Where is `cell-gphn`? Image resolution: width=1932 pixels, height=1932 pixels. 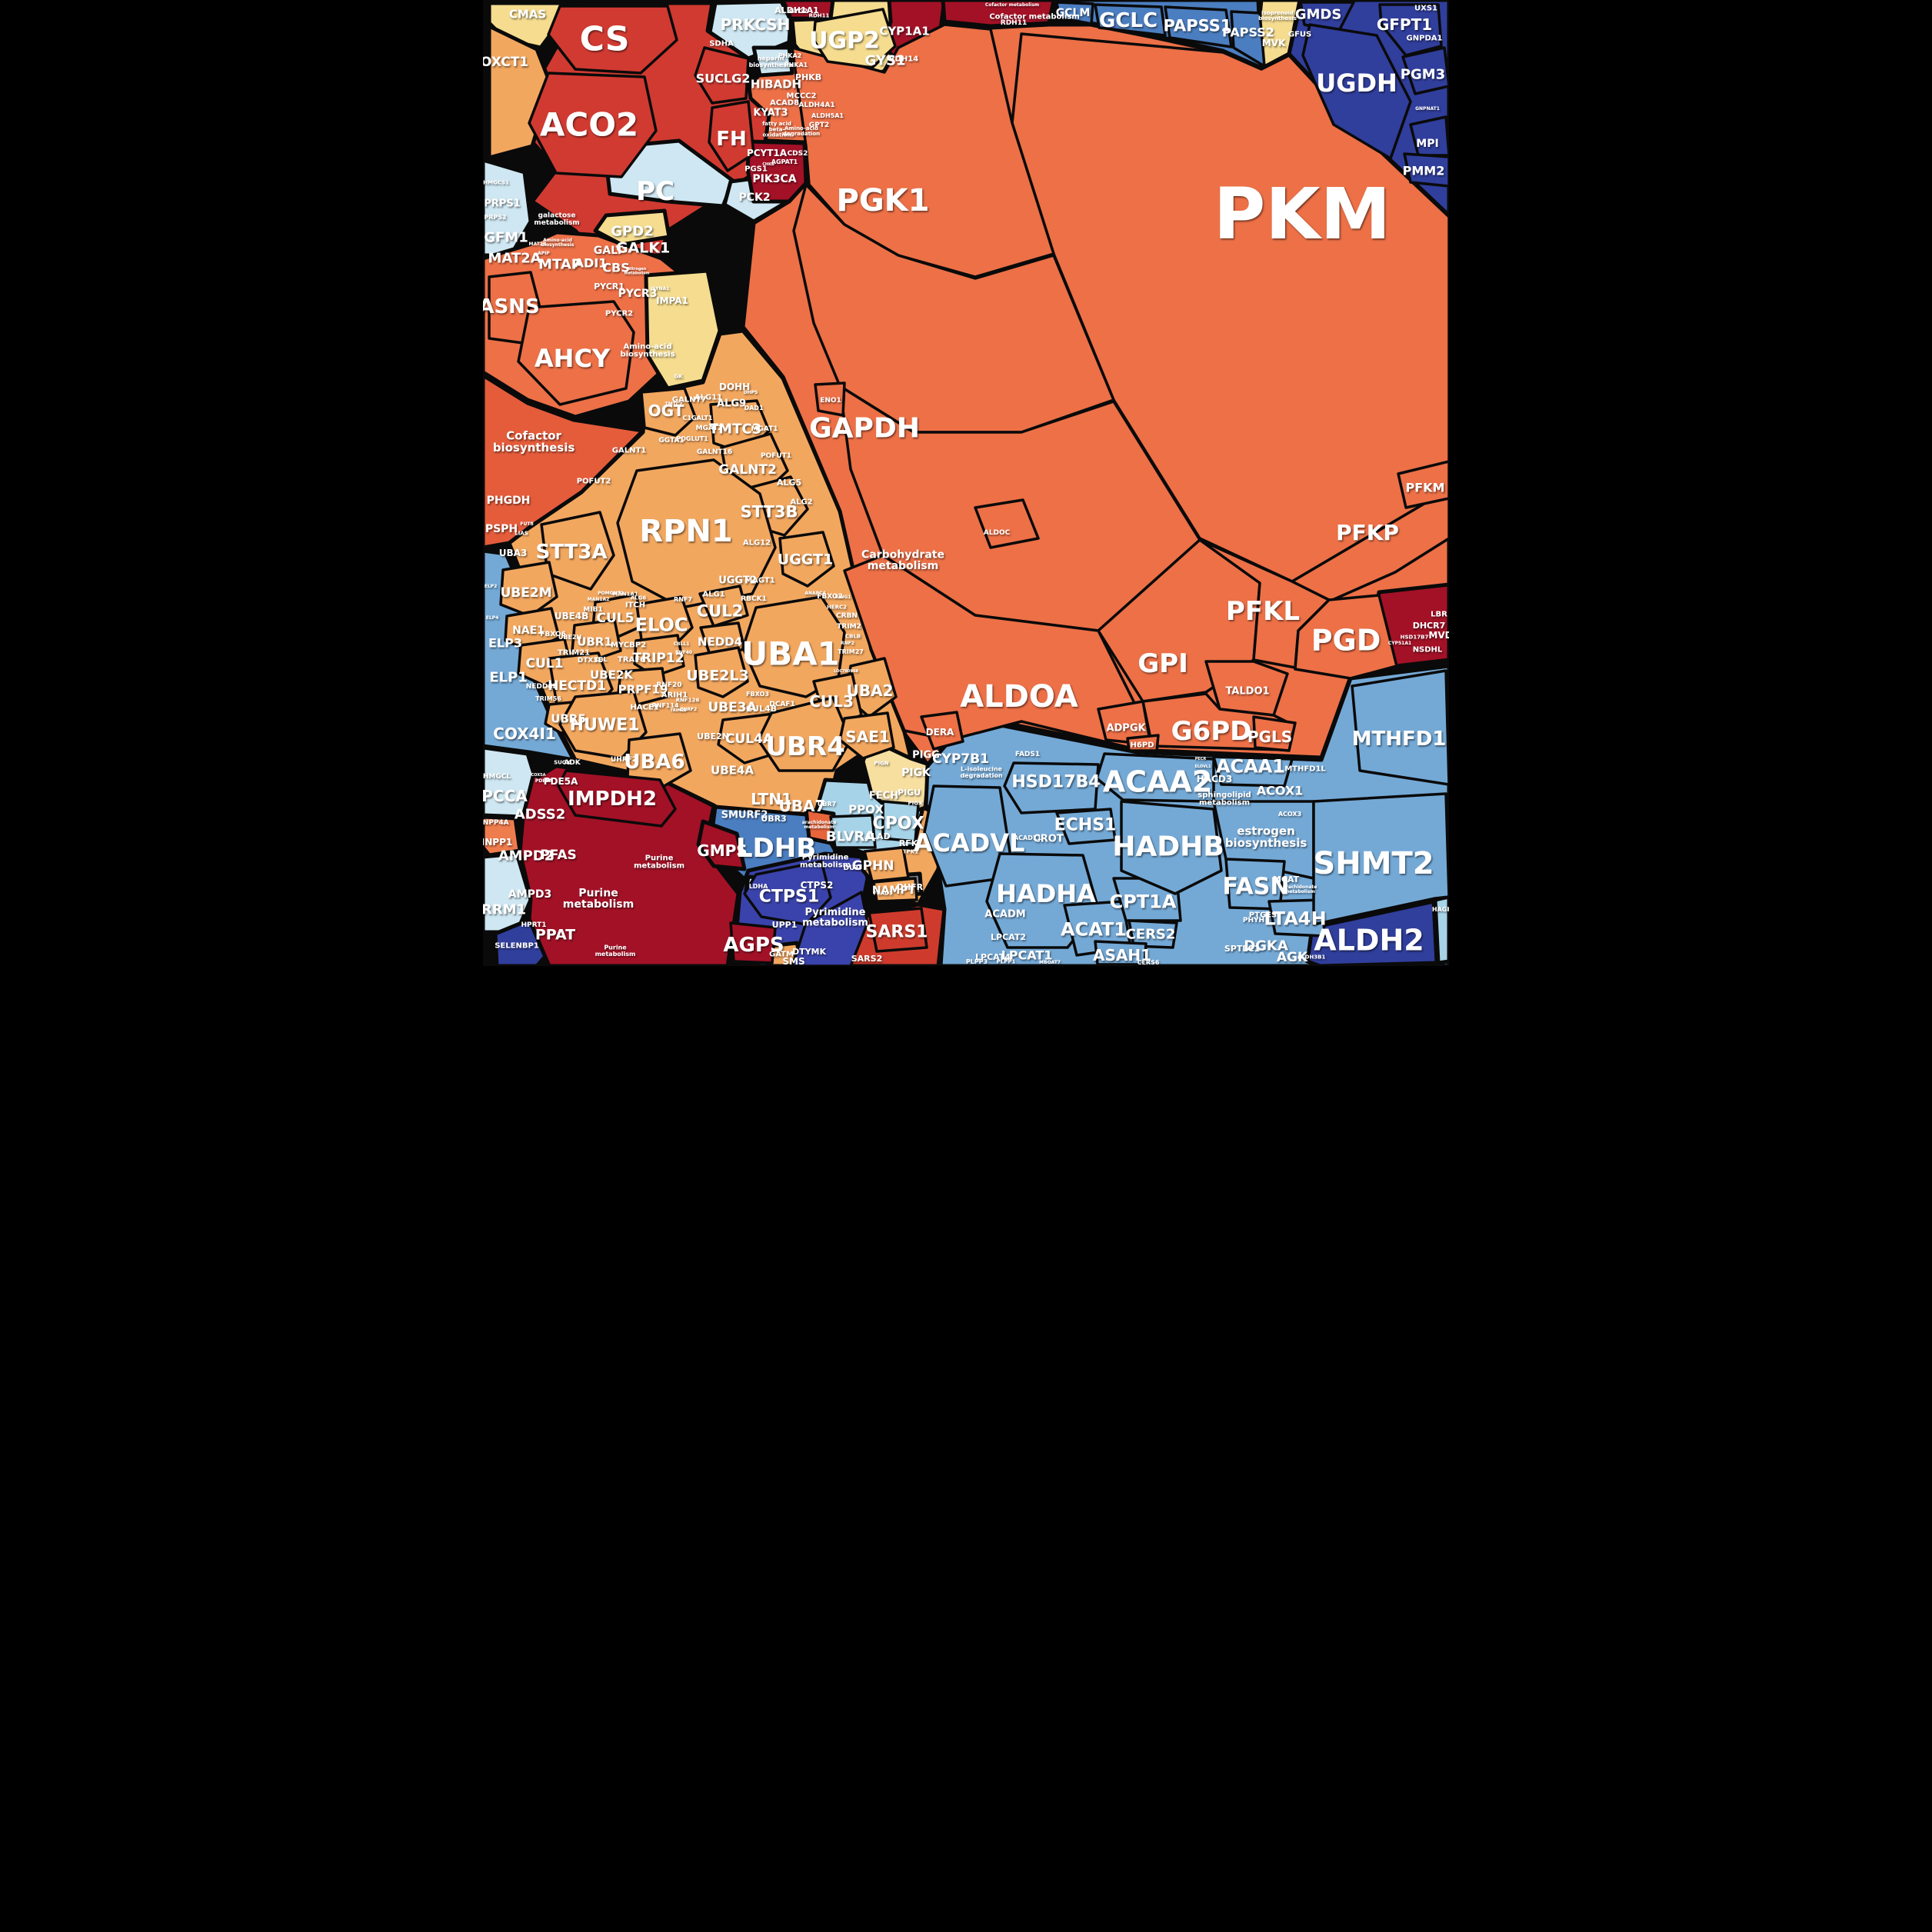
cell-gphn is located at coordinates (886, 864).